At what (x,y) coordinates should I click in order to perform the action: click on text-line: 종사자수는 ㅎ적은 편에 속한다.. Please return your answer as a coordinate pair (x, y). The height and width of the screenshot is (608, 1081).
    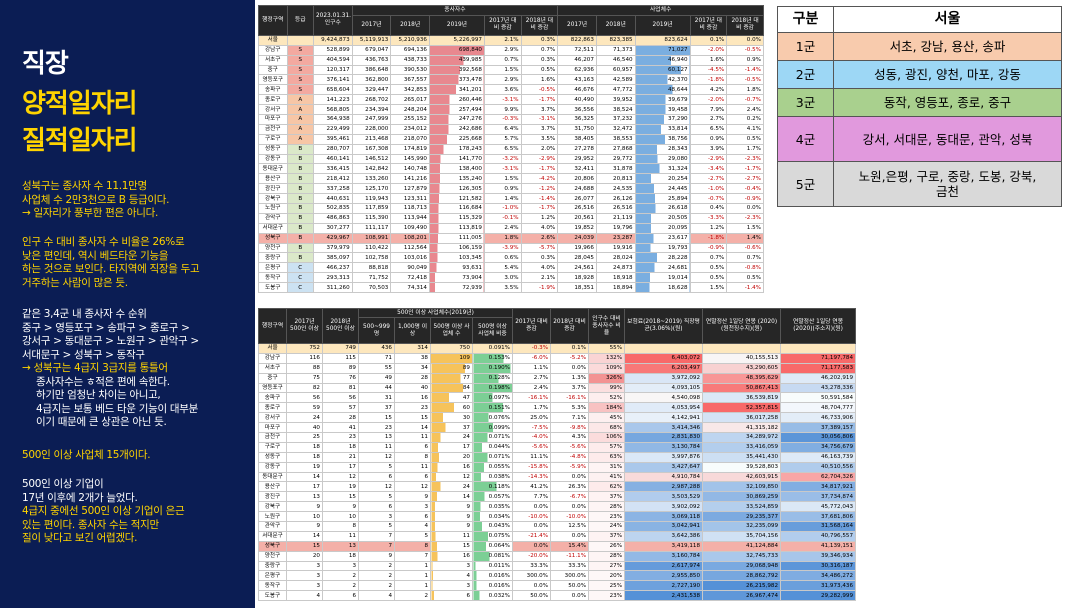
    Looking at the image, I should click on (103, 381).